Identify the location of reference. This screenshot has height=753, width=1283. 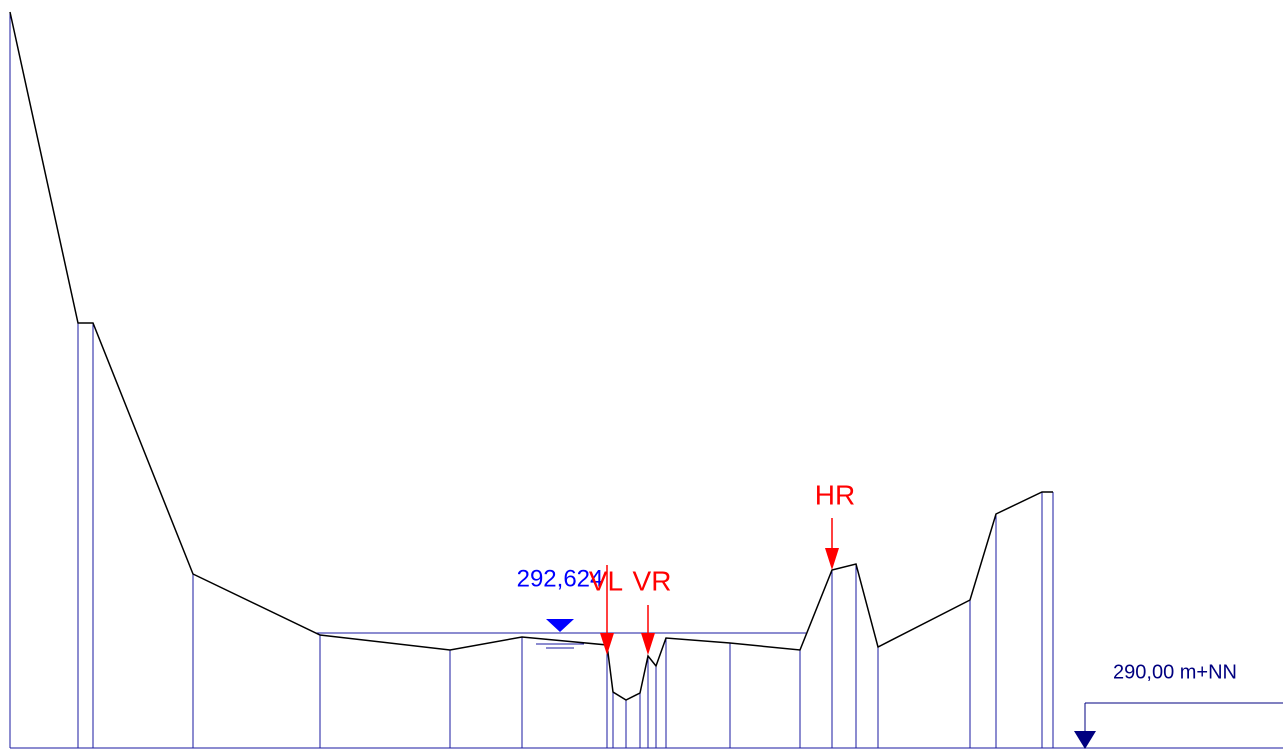
(1178, 725).